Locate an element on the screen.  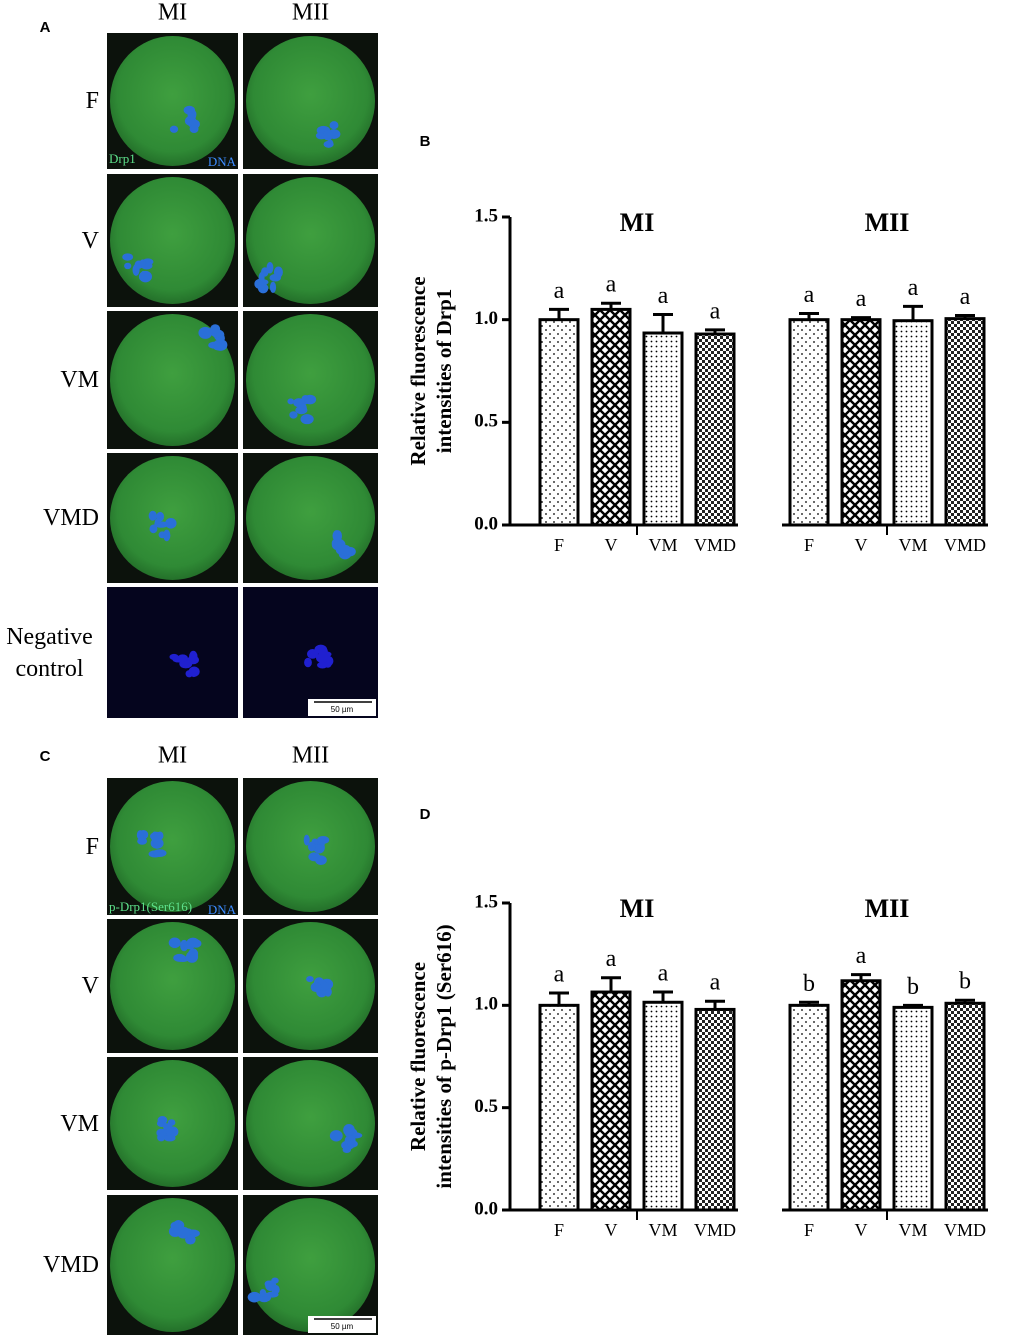
stain-label: p-Drp1(Ser616) is located at coordinates (150, 906).